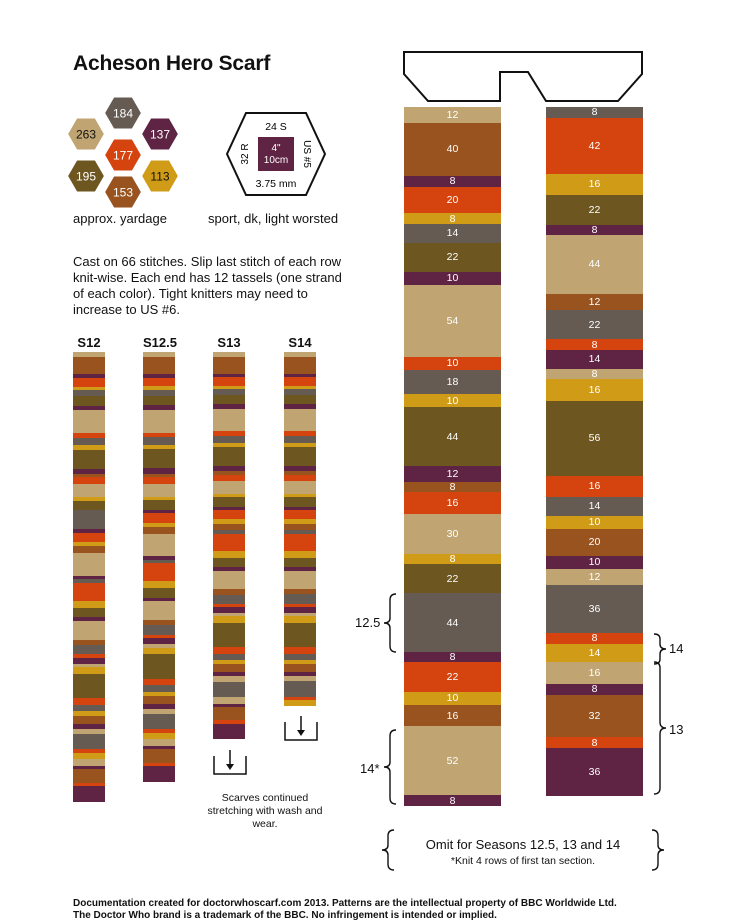 This screenshot has width=736, height=921. I want to click on gauge-swatch-square, so click(276, 154).